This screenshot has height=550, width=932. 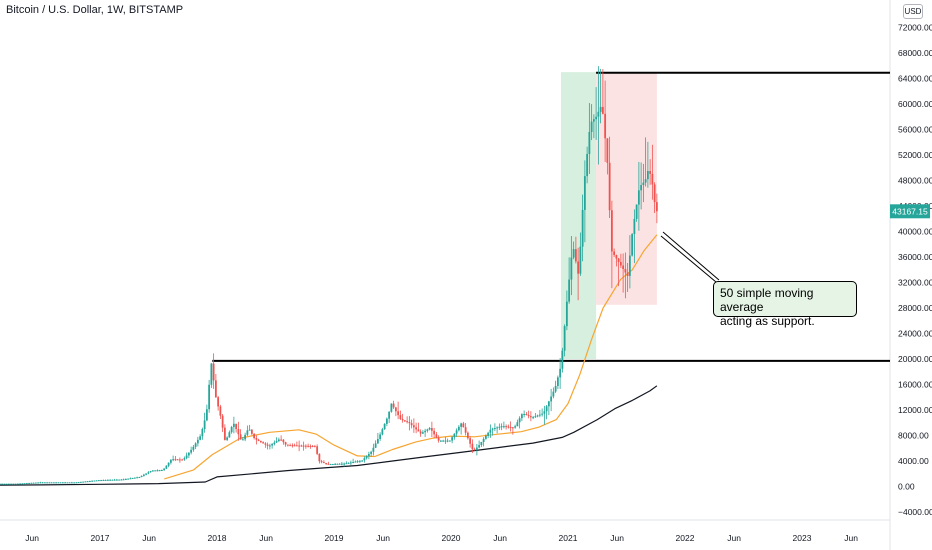 I want to click on x-tick-label: 2020, so click(x=451, y=538).